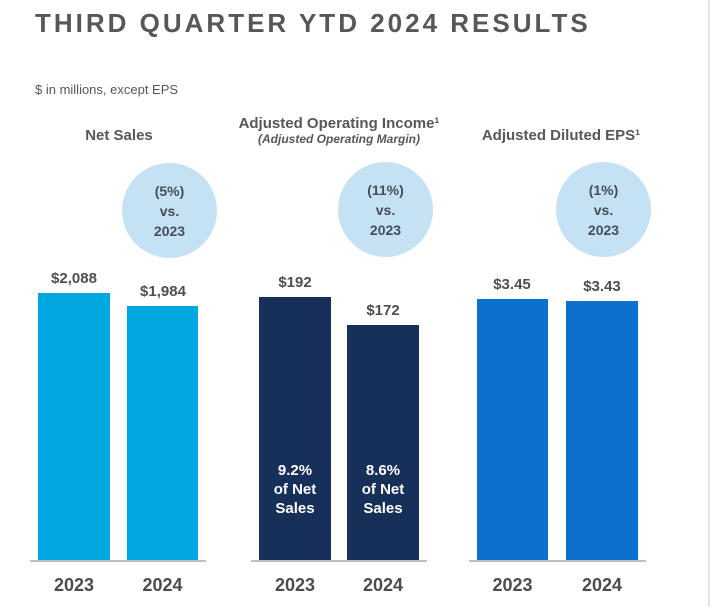 Image resolution: width=710 pixels, height=607 pixels. I want to click on bar-inside-label: 9.2% of Net Sales, so click(295, 489).